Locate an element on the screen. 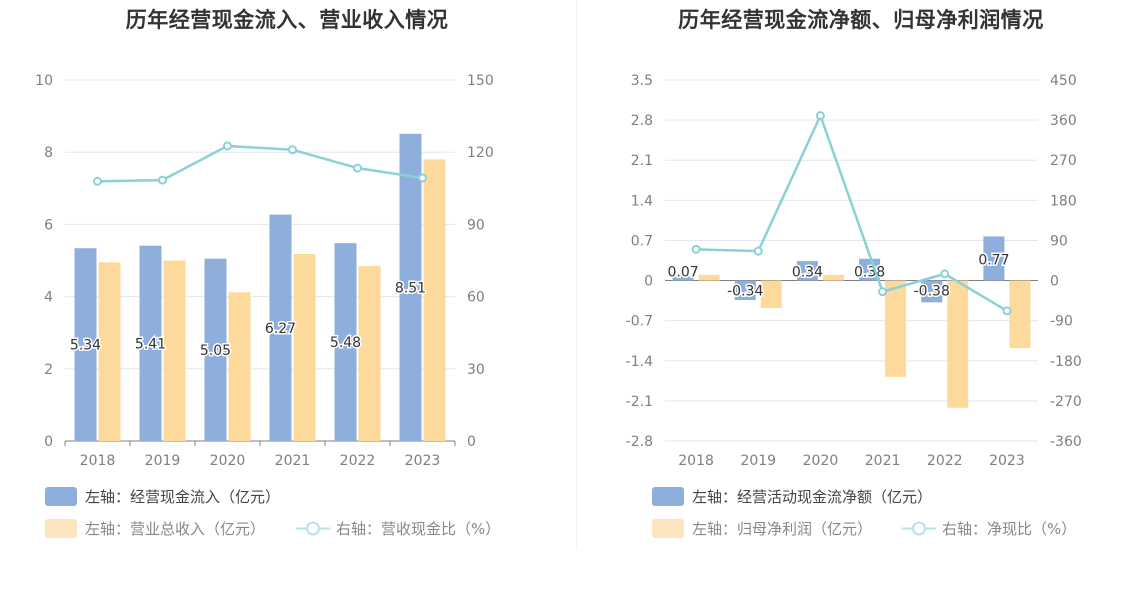 The height and width of the screenshot is (589, 1148). bar-data-label: 0.34 is located at coordinates (807, 273).